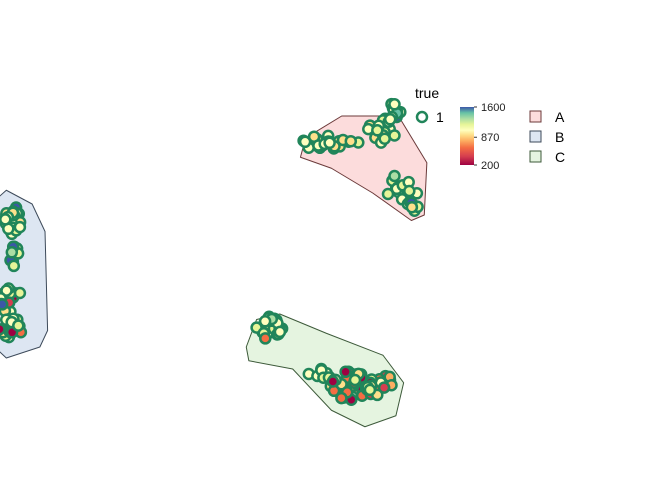  What do you see at coordinates (535, 136) in the screenshot?
I see `legend-swatch-b` at bounding box center [535, 136].